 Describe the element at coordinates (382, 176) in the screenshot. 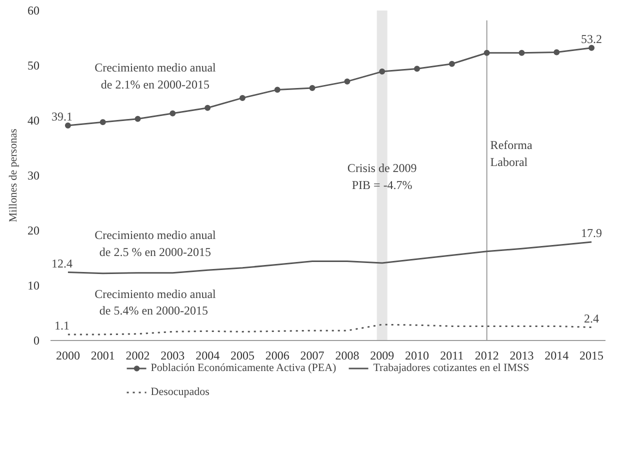

I see `band-label: Crisis de 2009 PIB = -4.7%` at that location.